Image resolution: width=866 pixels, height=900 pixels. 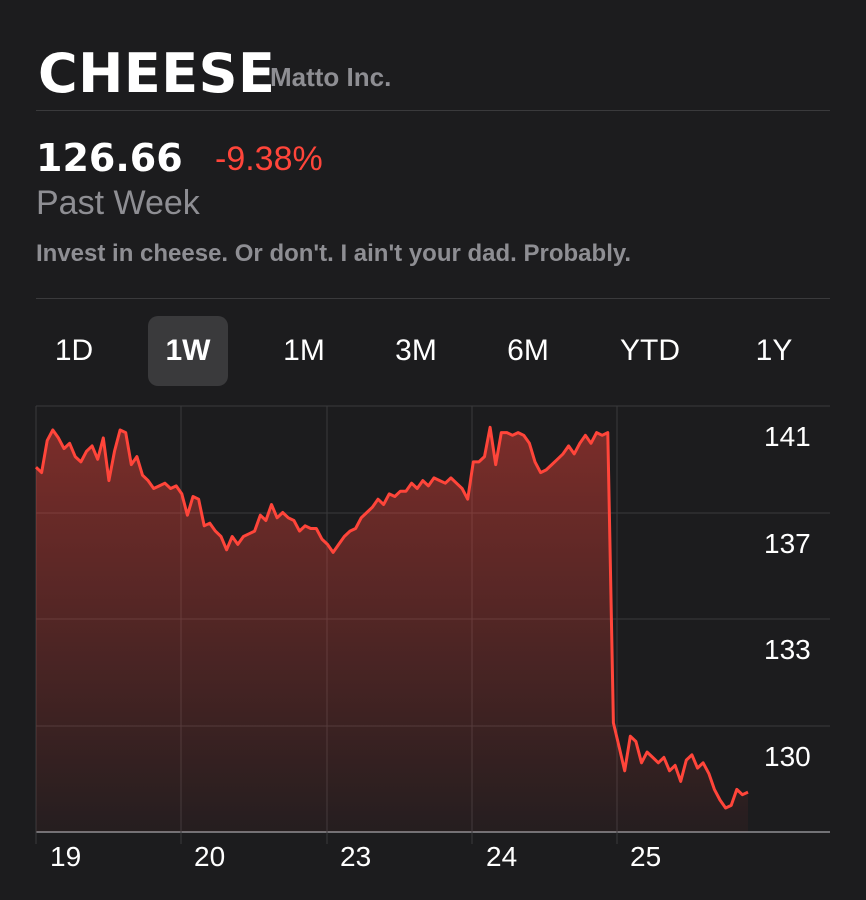 I want to click on range-tab-1d: 1D, so click(x=74, y=350).